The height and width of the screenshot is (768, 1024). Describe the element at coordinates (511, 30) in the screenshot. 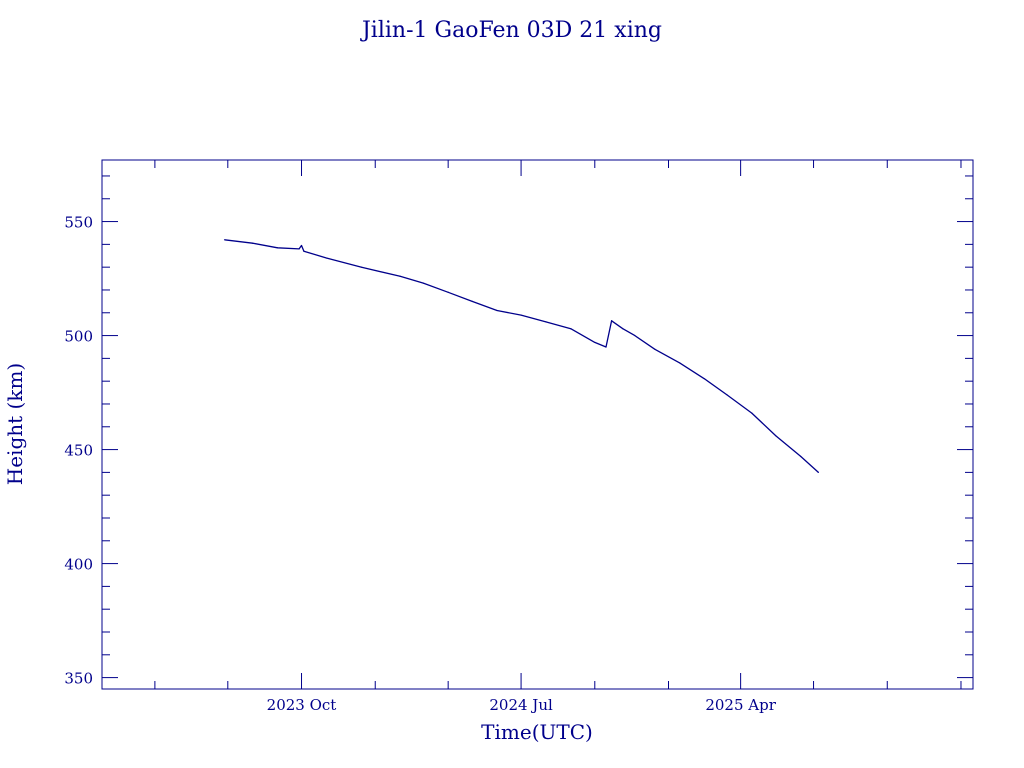

I see `chart-title: Jilin-1 GaoFen 03D 21 xing` at that location.